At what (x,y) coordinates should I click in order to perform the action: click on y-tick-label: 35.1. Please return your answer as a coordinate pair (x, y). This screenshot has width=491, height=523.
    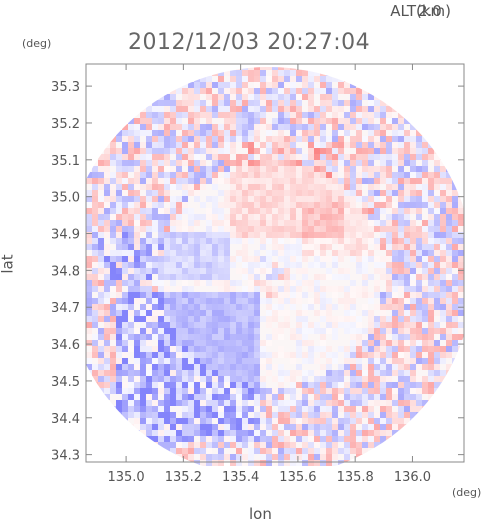
    Looking at the image, I should click on (65, 161).